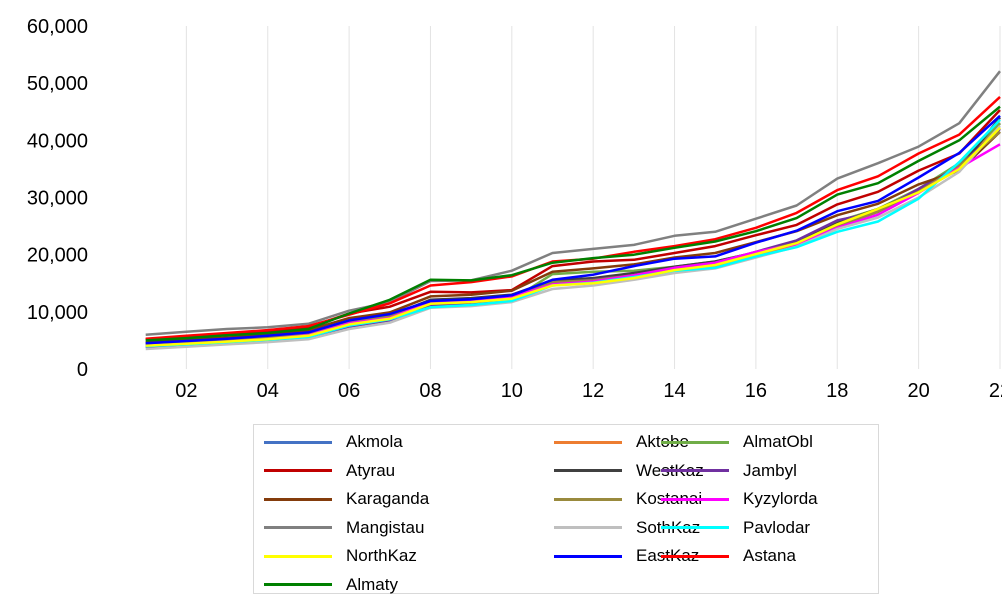 The height and width of the screenshot is (597, 1002). What do you see at coordinates (381, 555) in the screenshot?
I see `legend-label: NorthKaz` at bounding box center [381, 555].